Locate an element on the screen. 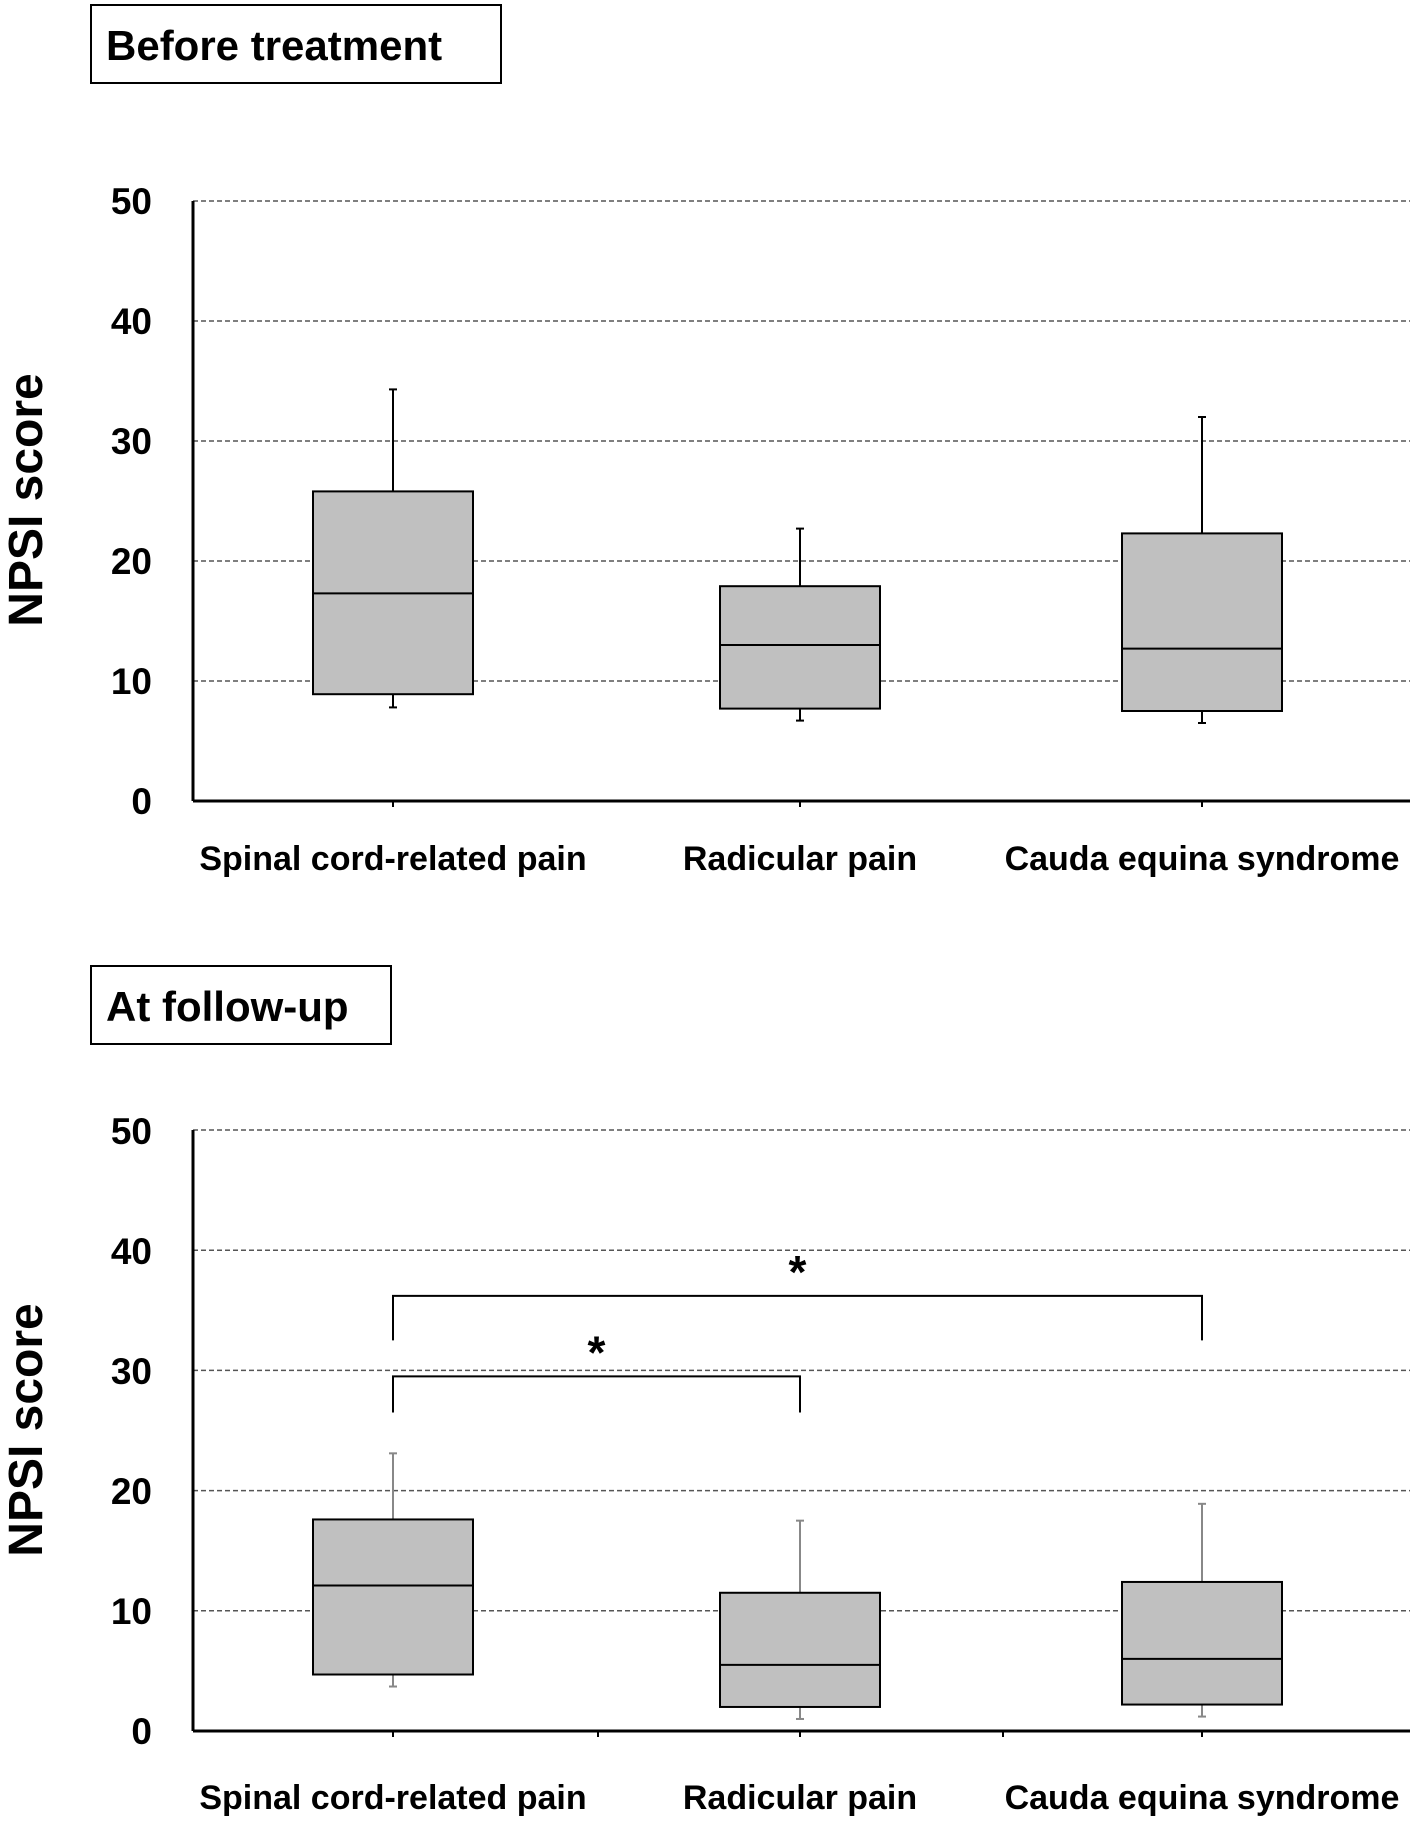 Image resolution: width=1416 pixels, height=1827 pixels. significance-brackets: ** is located at coordinates (797, 1329).